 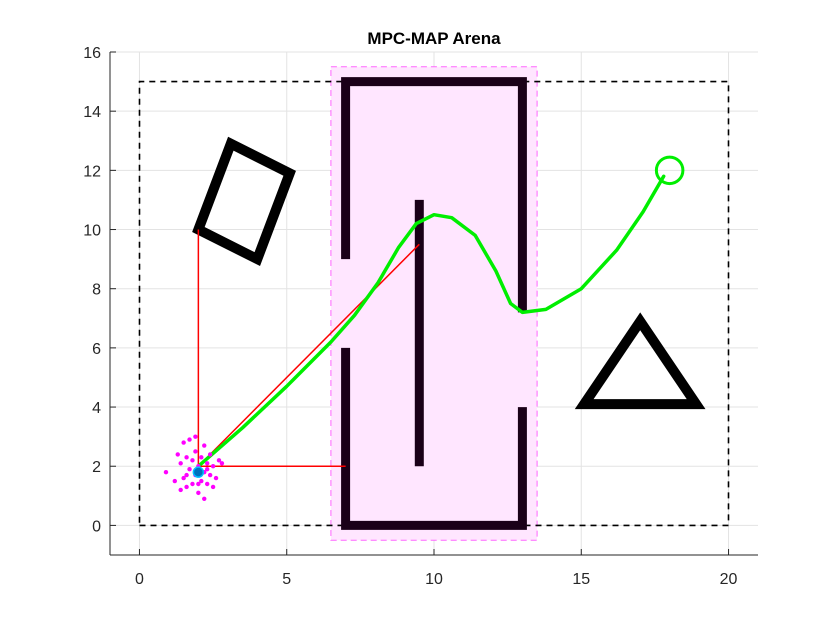 I want to click on y-tick-label-0: 0, so click(x=96, y=526).